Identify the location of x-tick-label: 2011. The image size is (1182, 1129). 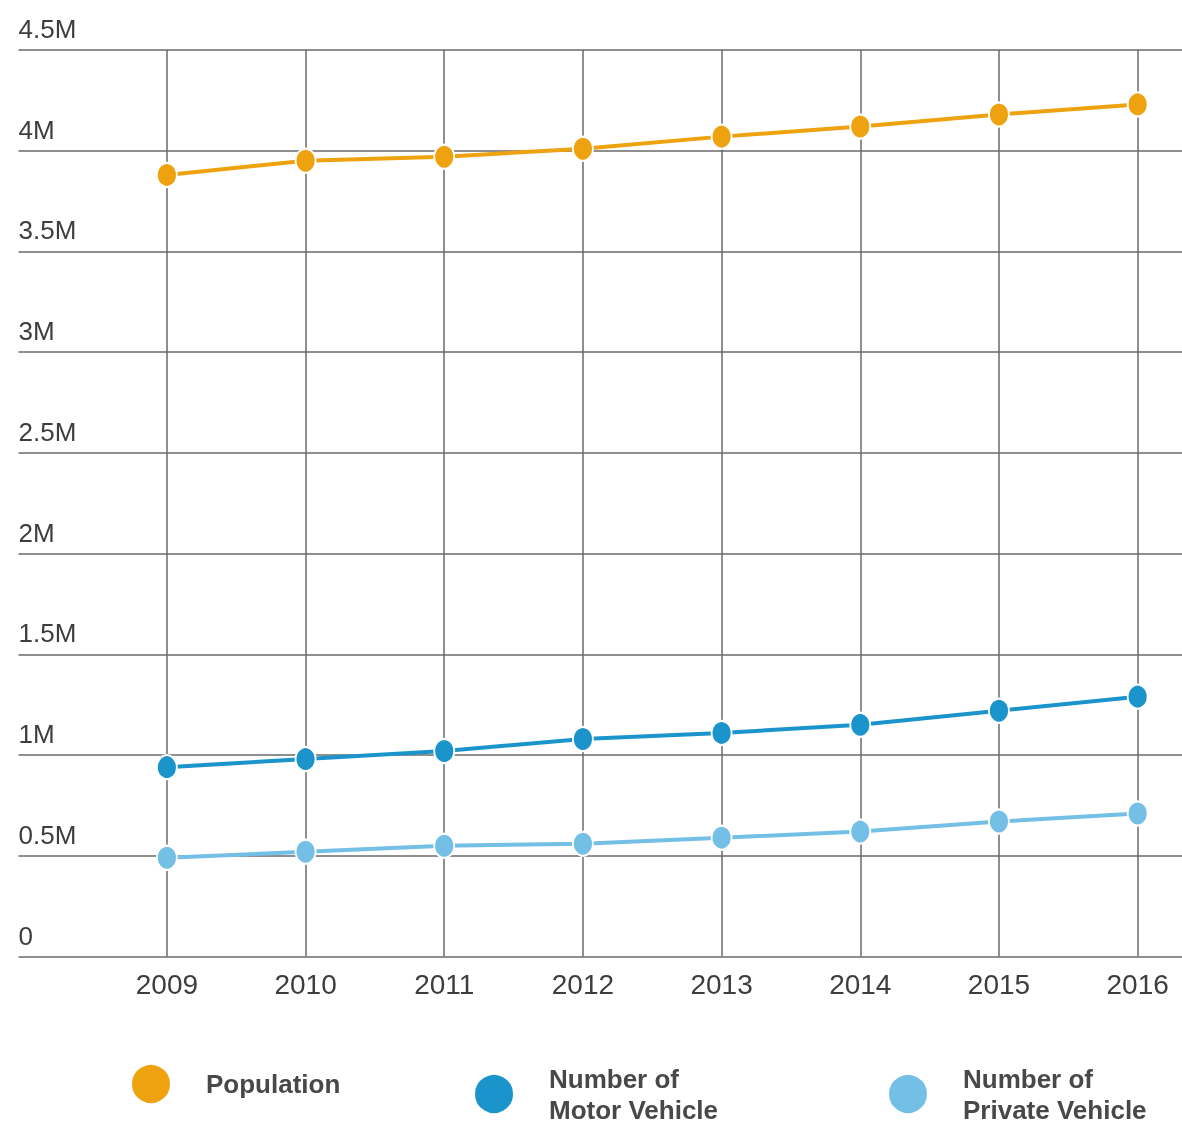
(444, 984).